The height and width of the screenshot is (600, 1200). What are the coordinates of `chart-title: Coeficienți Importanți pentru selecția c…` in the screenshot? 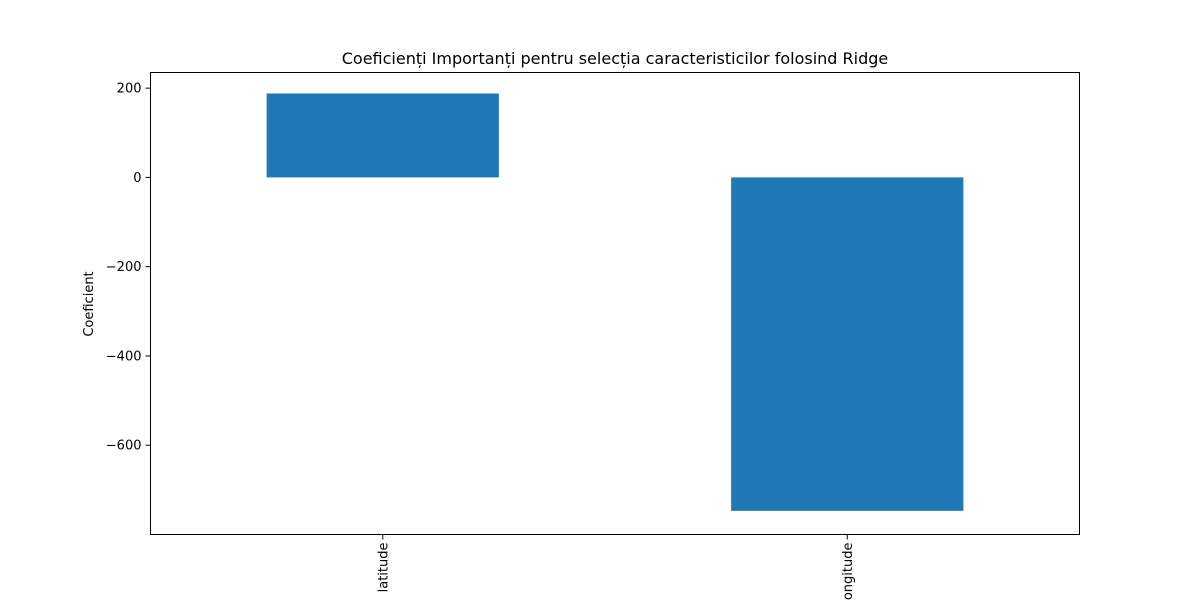 It's located at (615, 58).